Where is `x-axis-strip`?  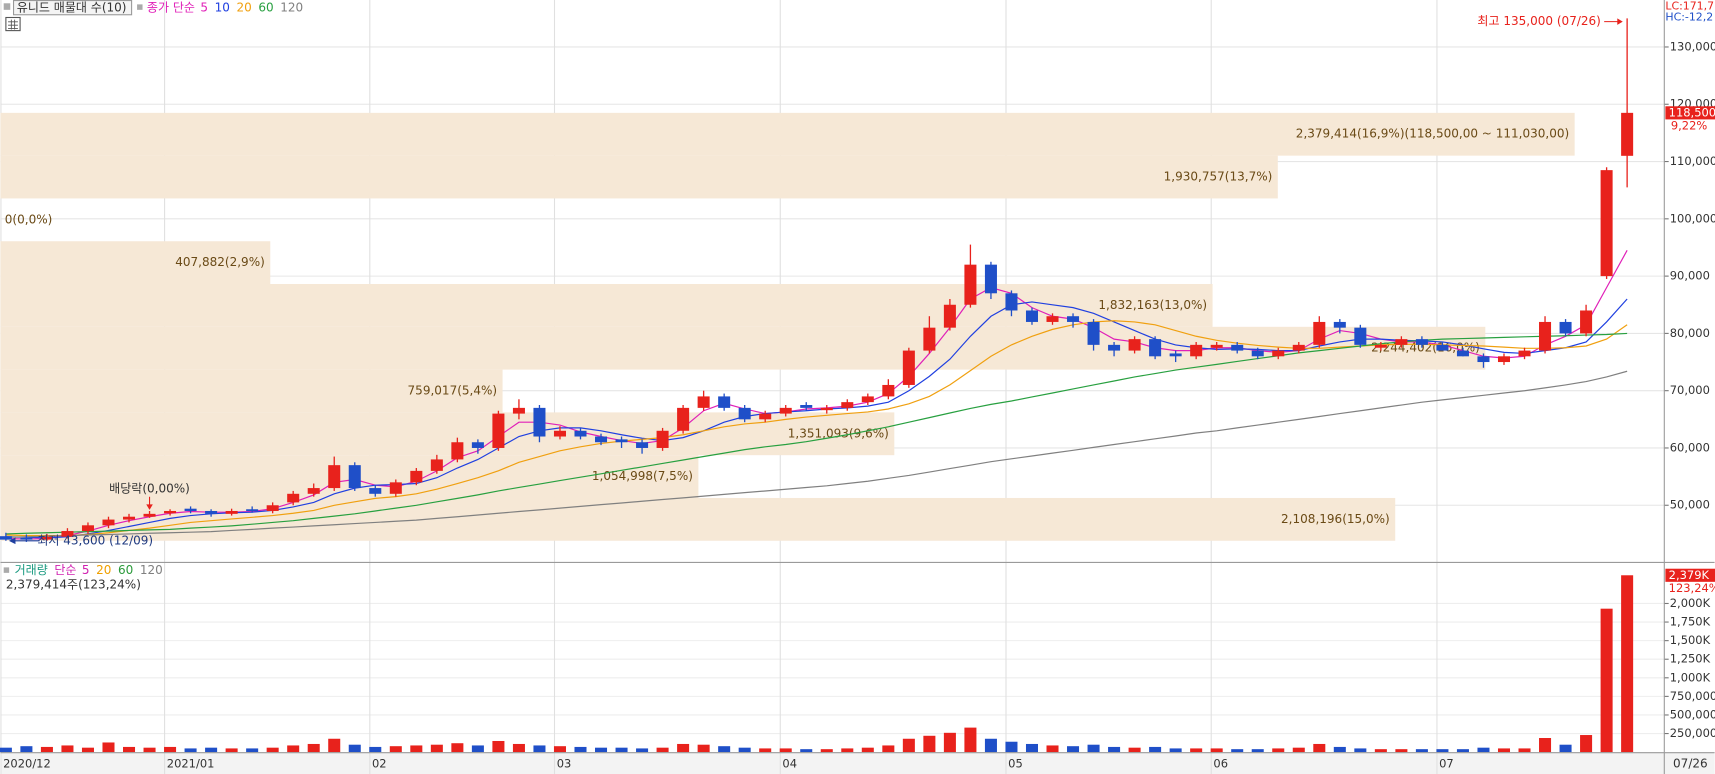
x-axis-strip is located at coordinates (857, 763).